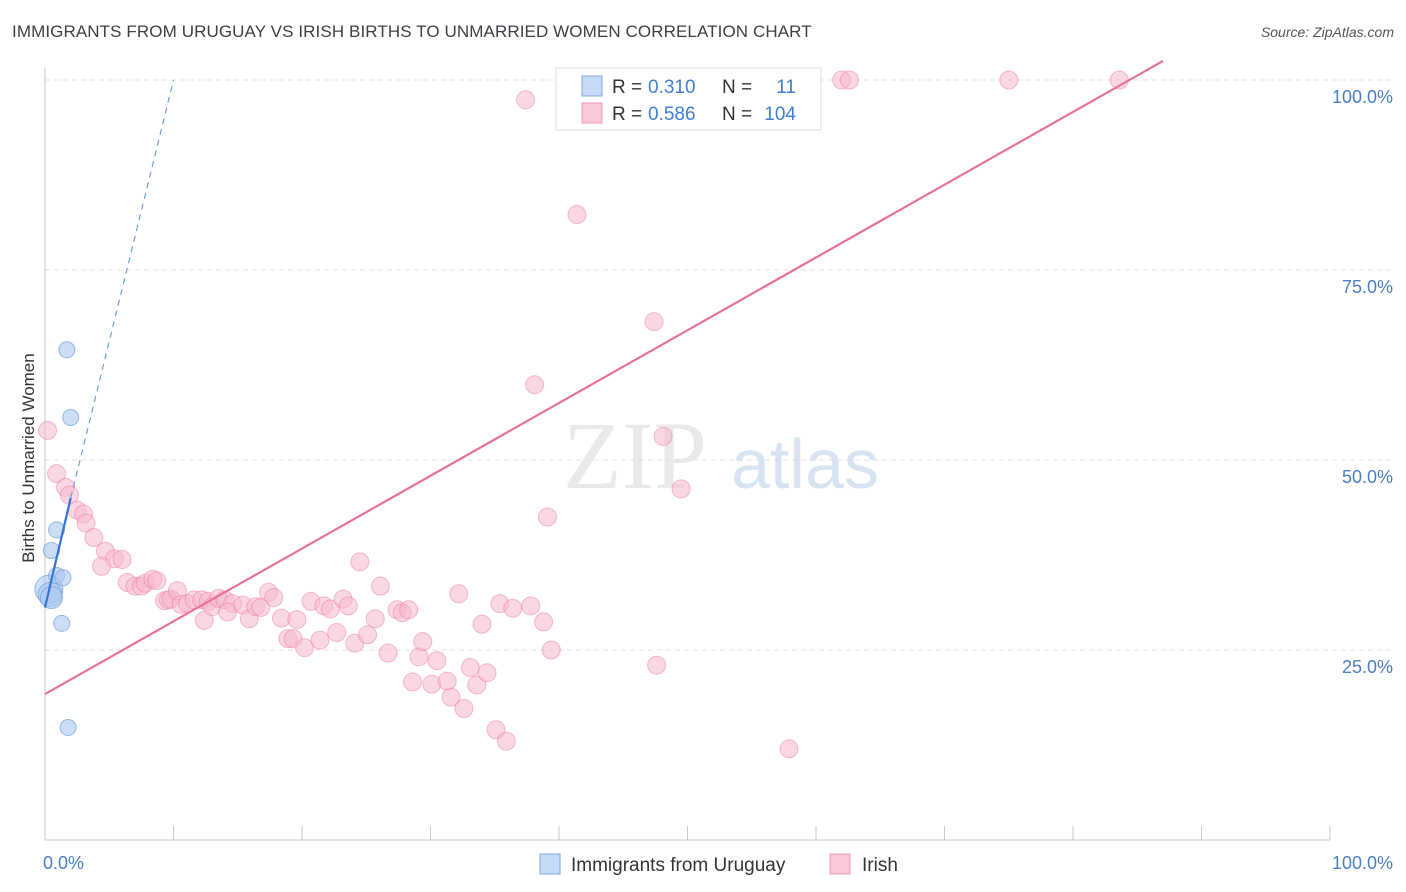  What do you see at coordinates (1327, 32) in the screenshot?
I see `source-label: Source: ZipAtlas.com` at bounding box center [1327, 32].